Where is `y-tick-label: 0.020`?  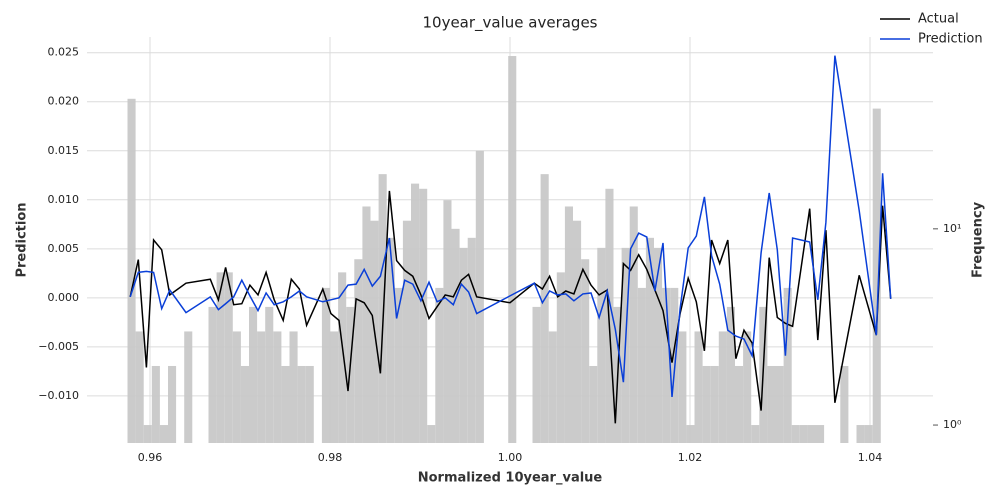
y-tick-label: 0.020 is located at coordinates (64, 101).